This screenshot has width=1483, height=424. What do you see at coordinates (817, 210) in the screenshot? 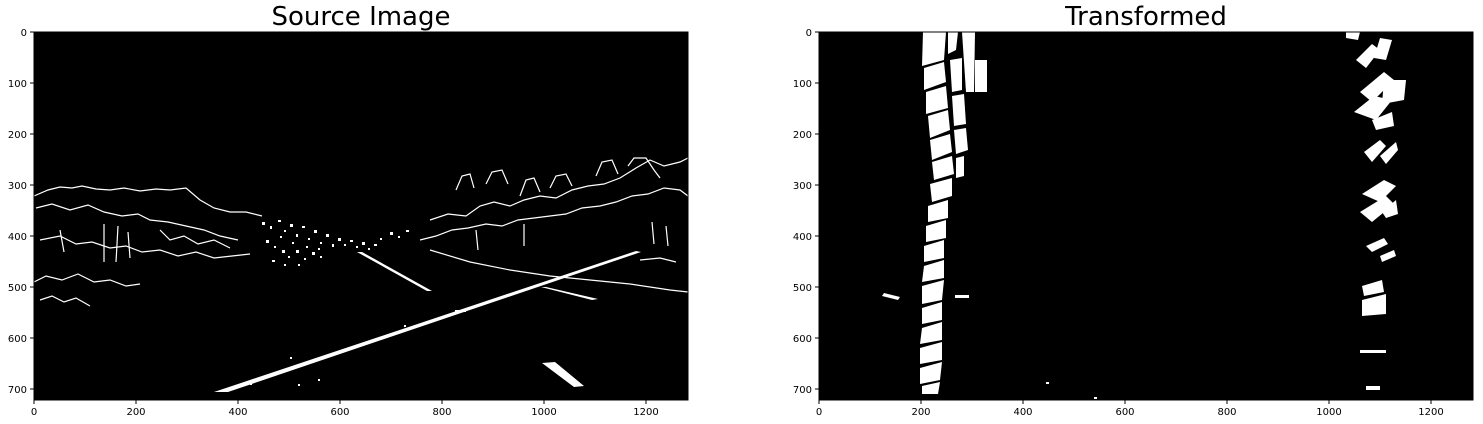
I see `transformed-y-ticks` at bounding box center [817, 210].